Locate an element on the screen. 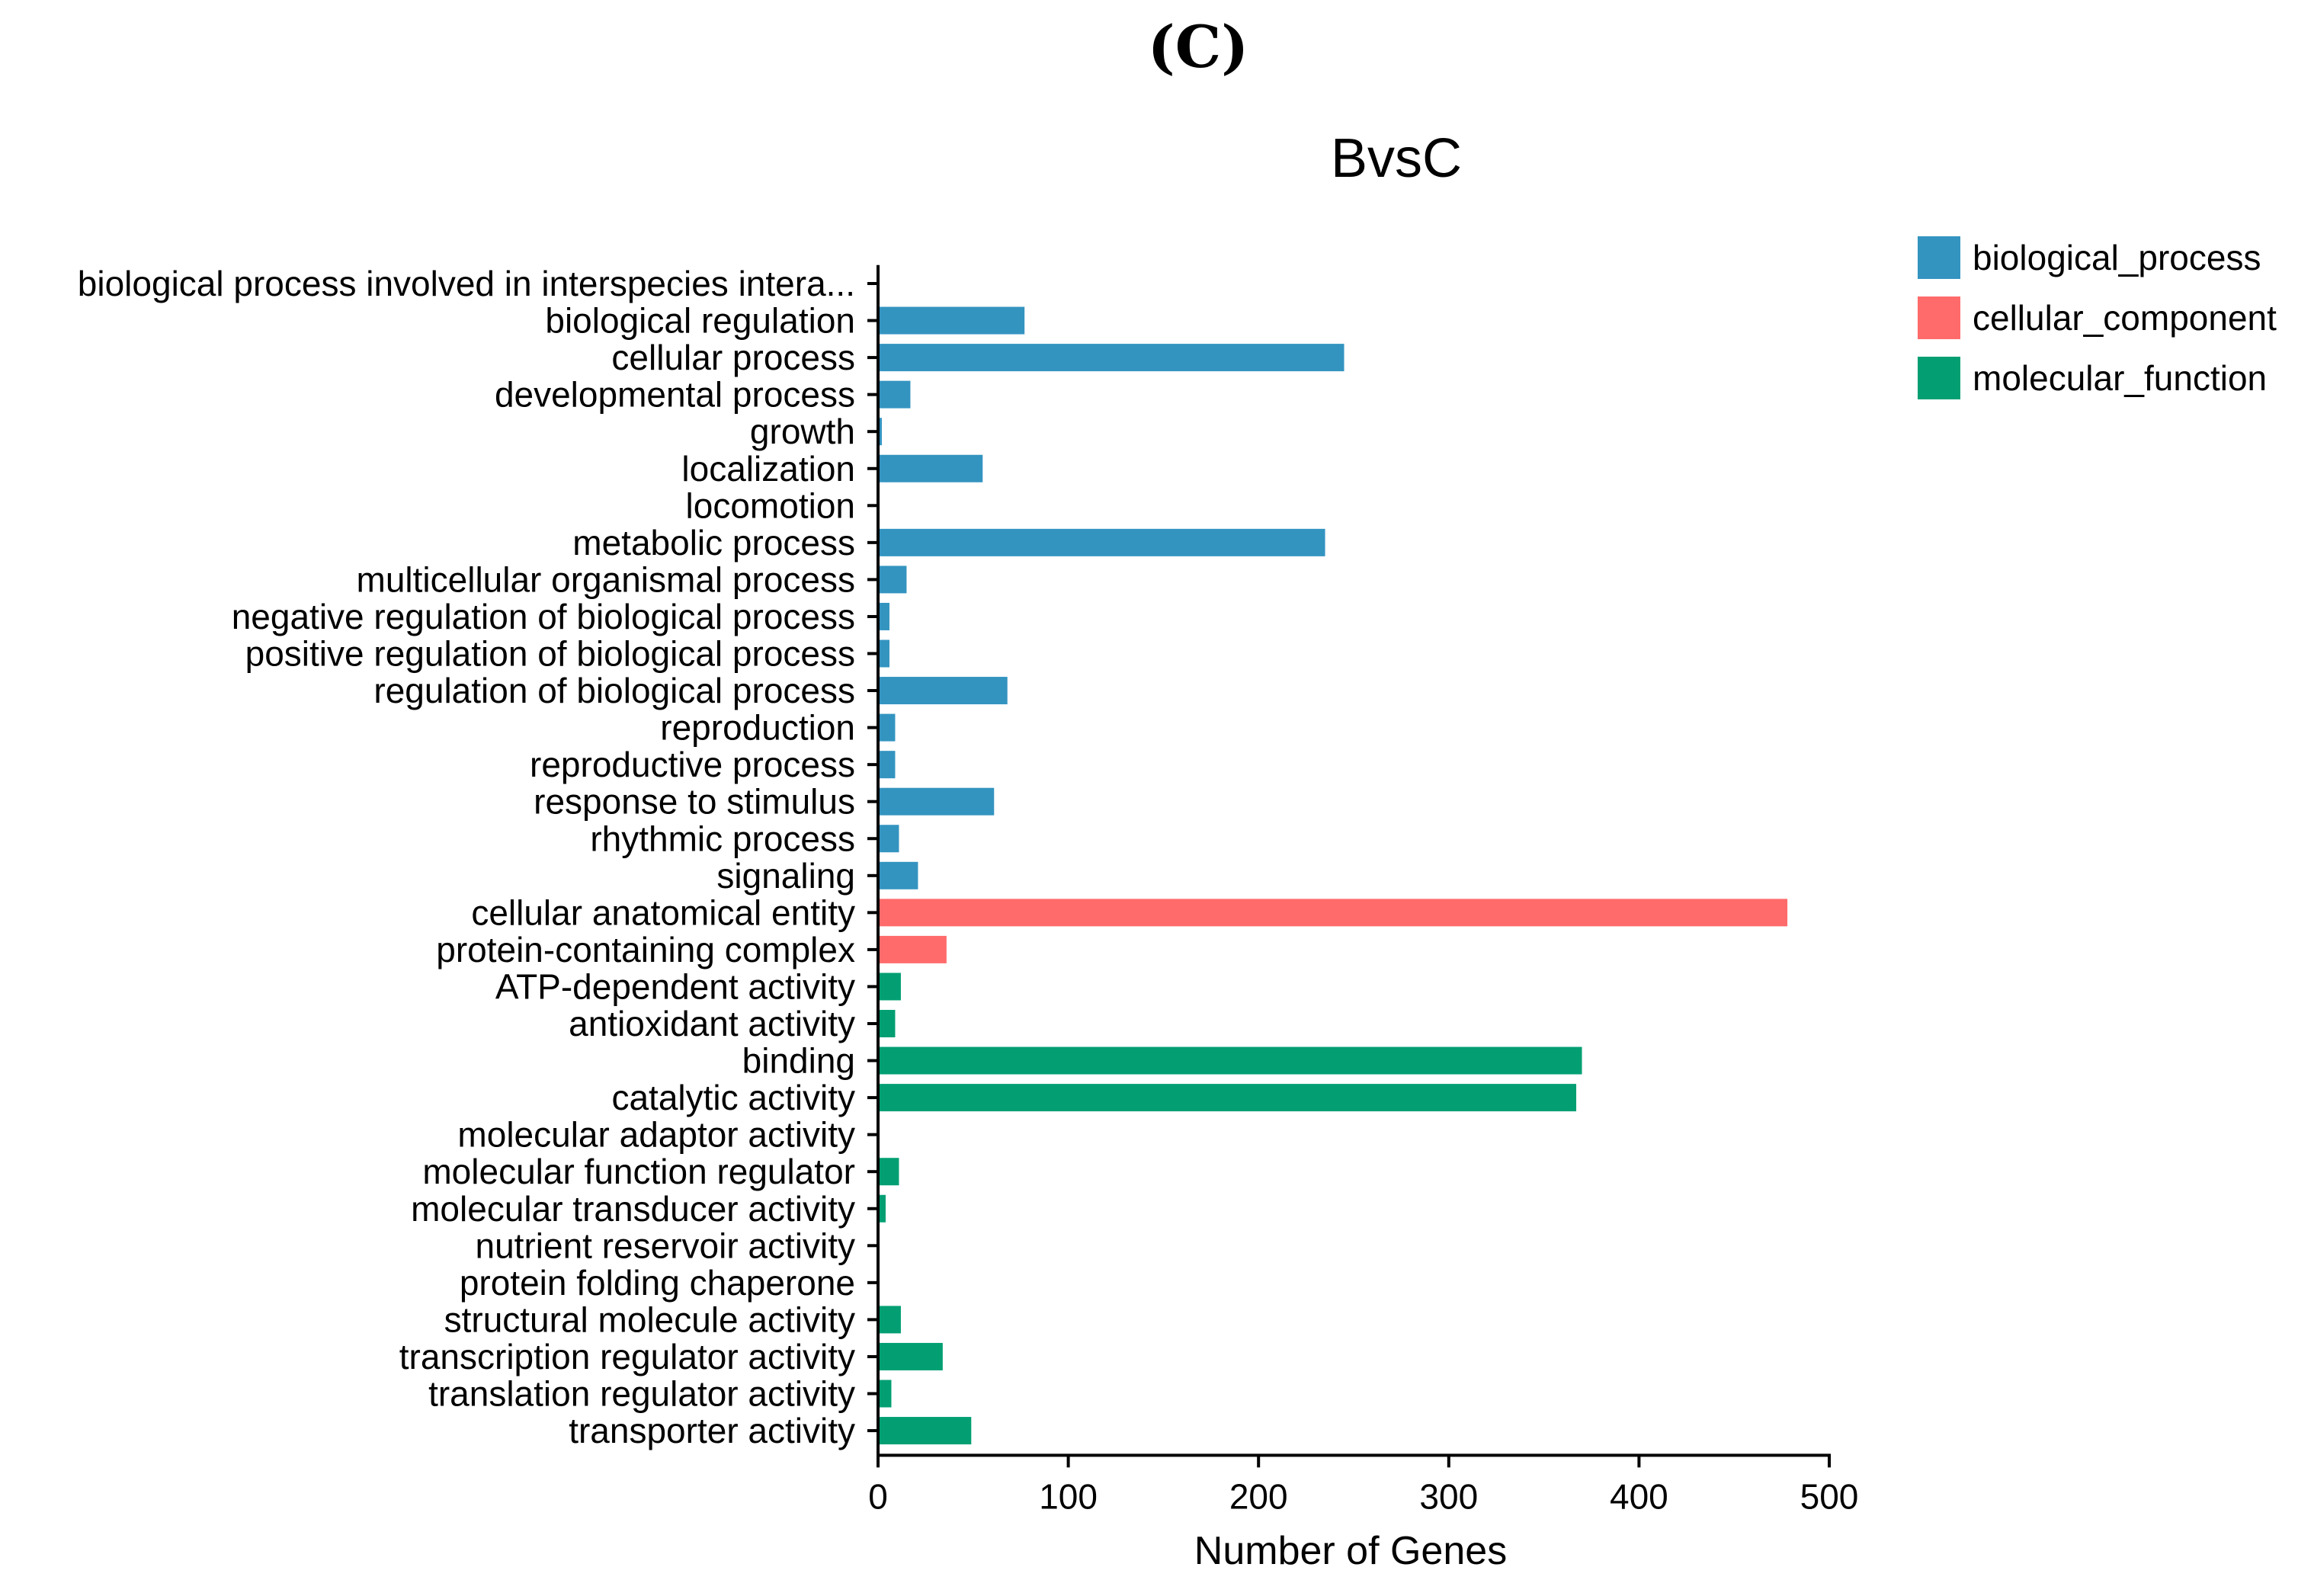  x-tick-label: 400 is located at coordinates (1639, 1496).